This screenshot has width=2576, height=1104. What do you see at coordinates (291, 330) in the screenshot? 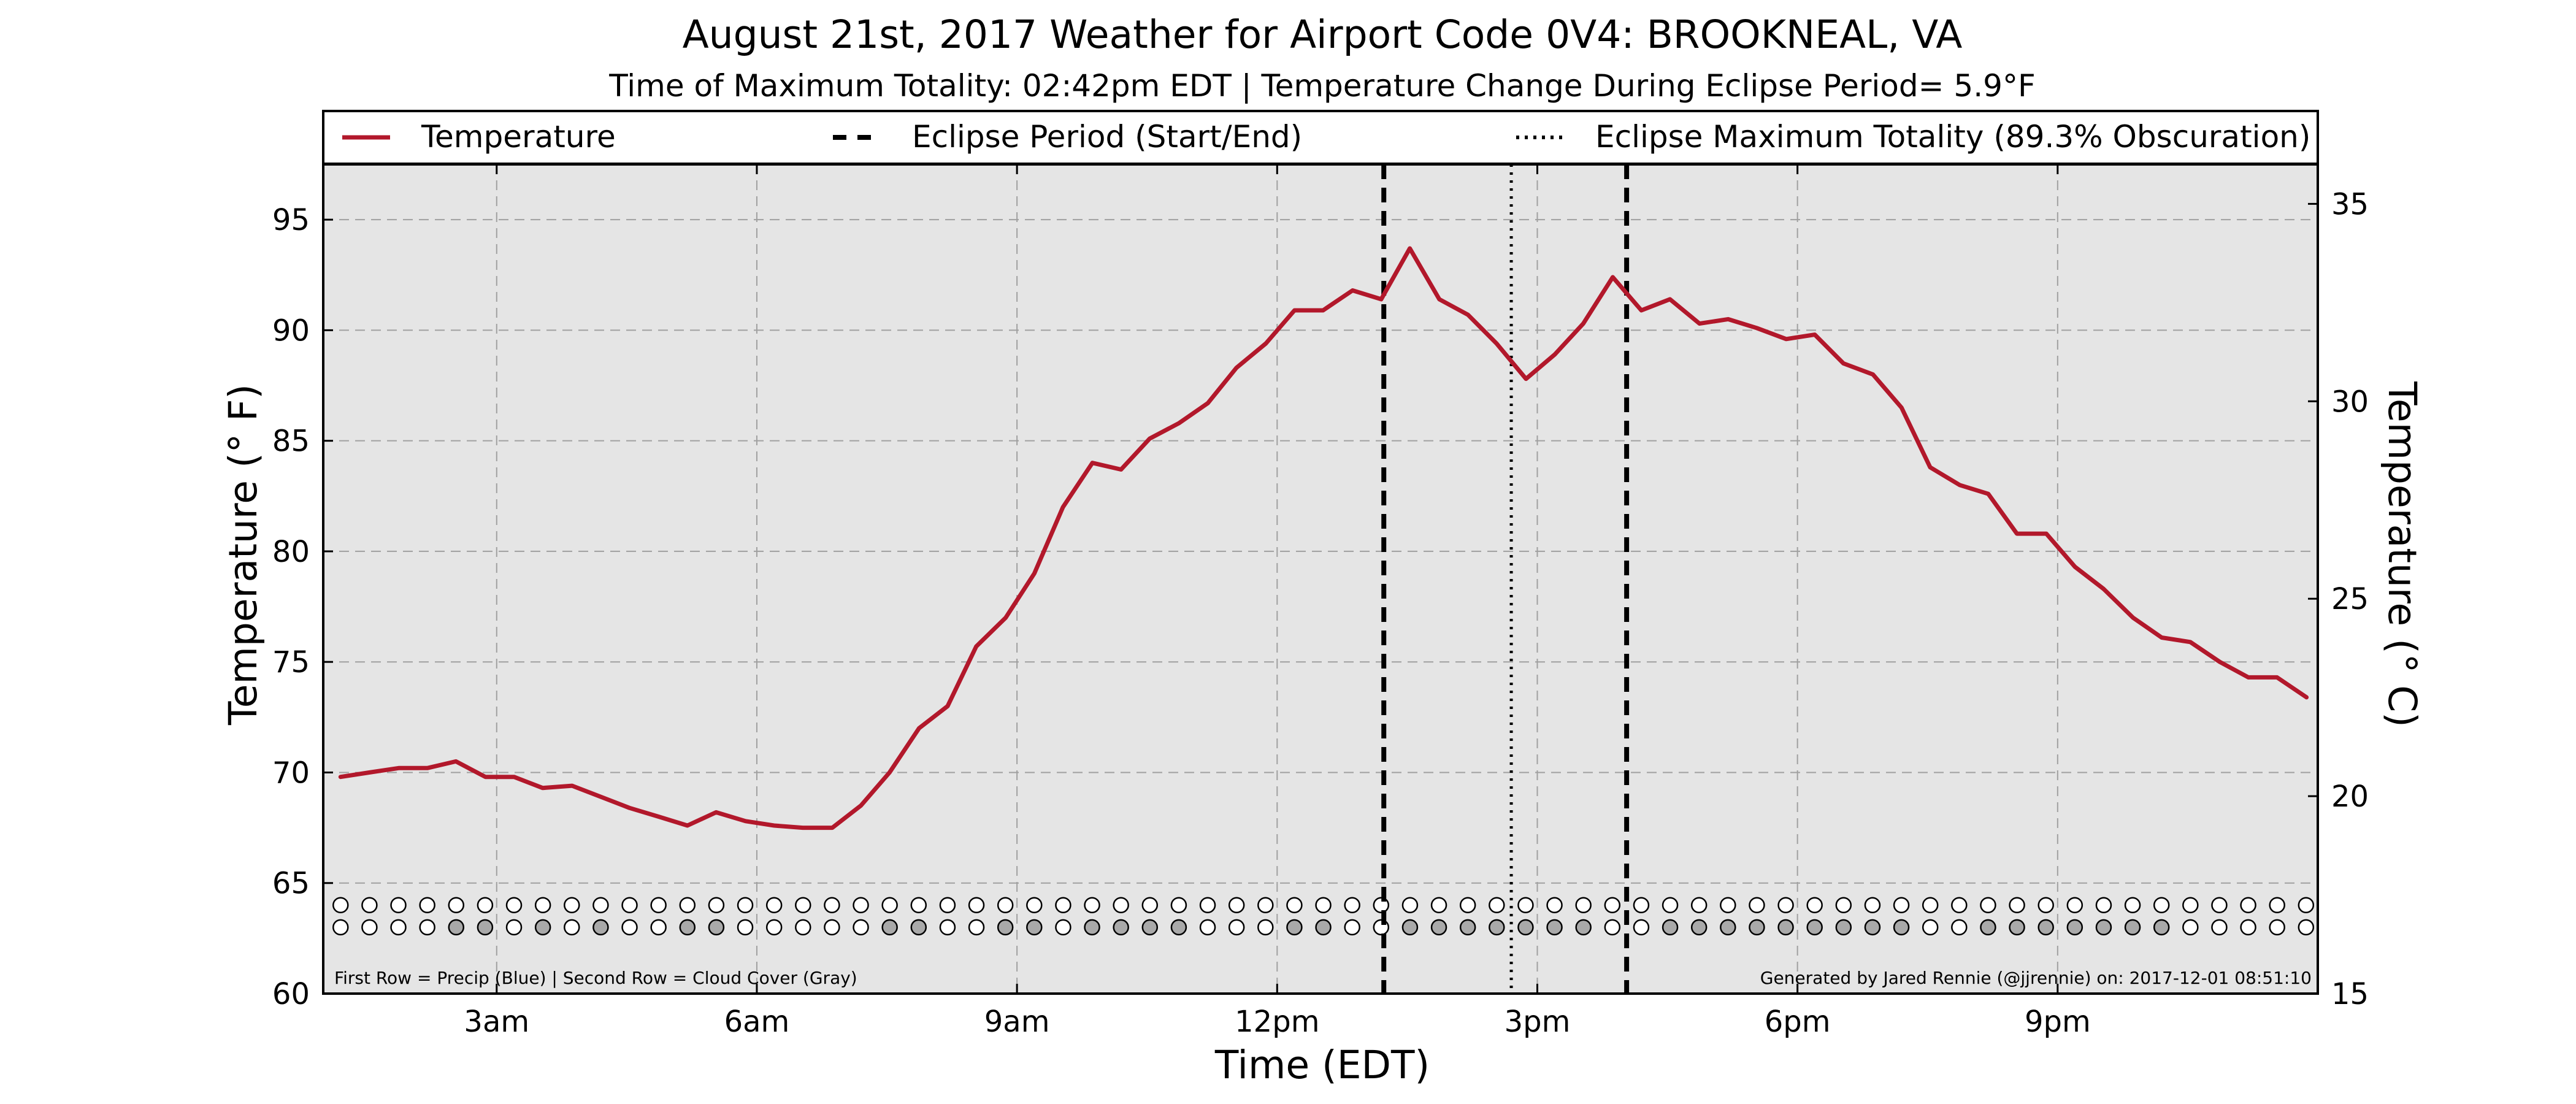
I see `y-tick-label: 90` at bounding box center [291, 330].